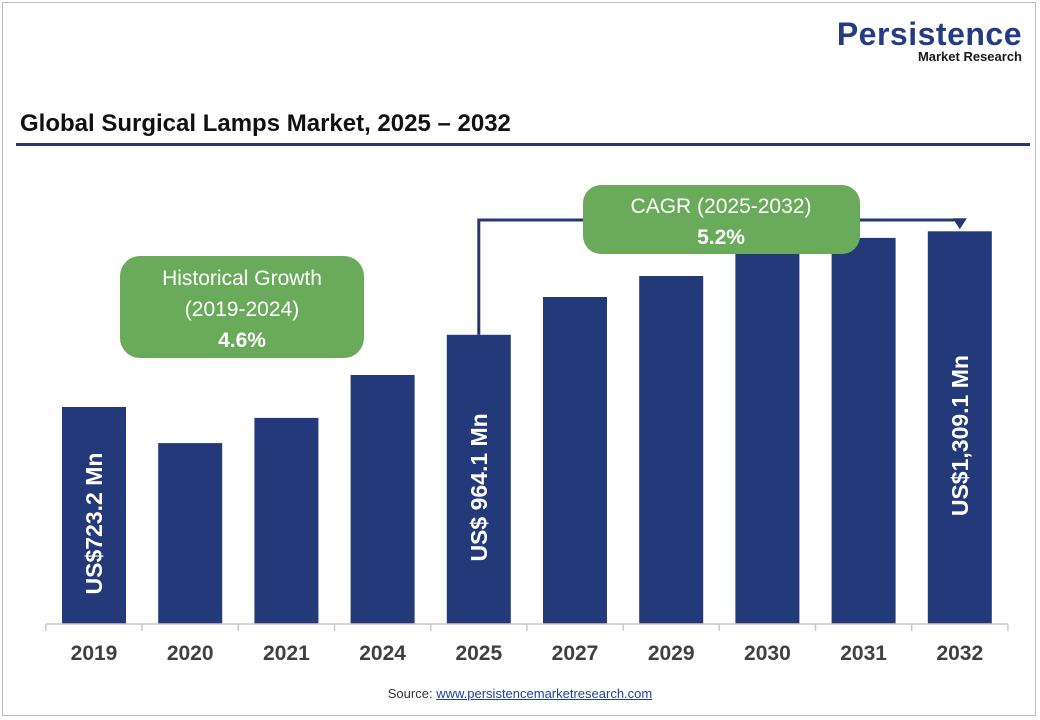  I want to click on historical-growth-box, so click(242, 307).